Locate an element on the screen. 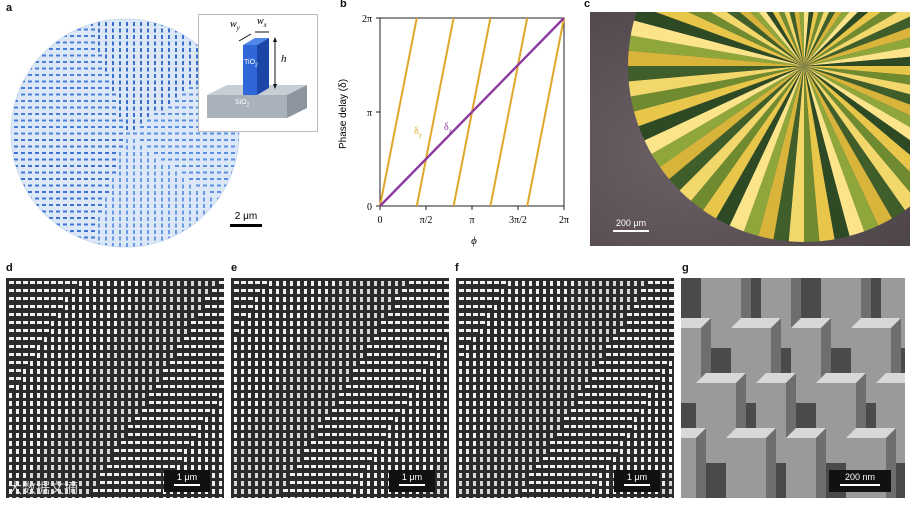 The image size is (911, 506). pillar-side is located at coordinates (771, 463).